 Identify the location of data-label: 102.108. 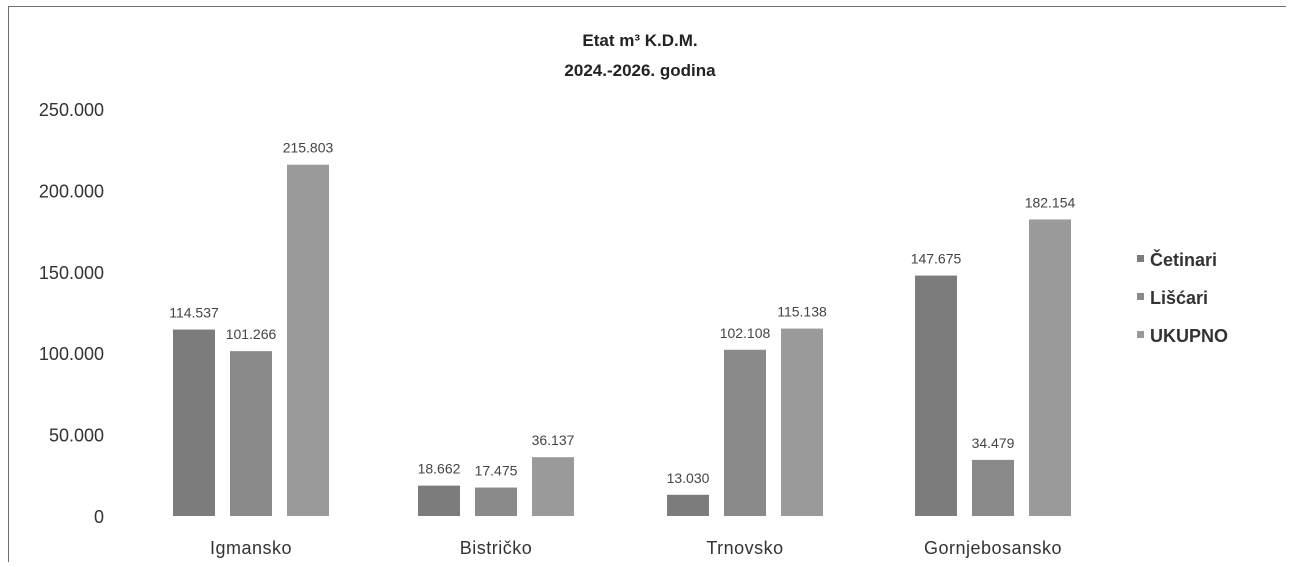
(745, 333).